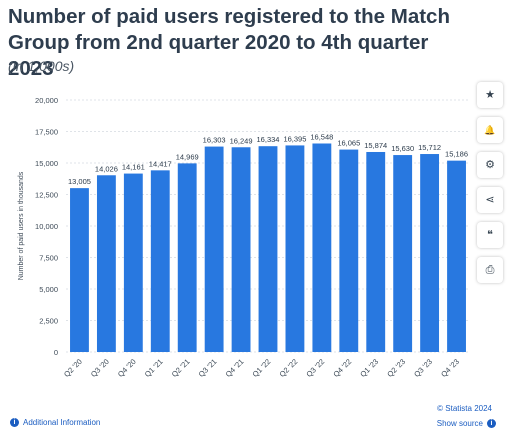 The width and height of the screenshot is (512, 437). I want to click on gear-icon: ⚙, so click(490, 164).